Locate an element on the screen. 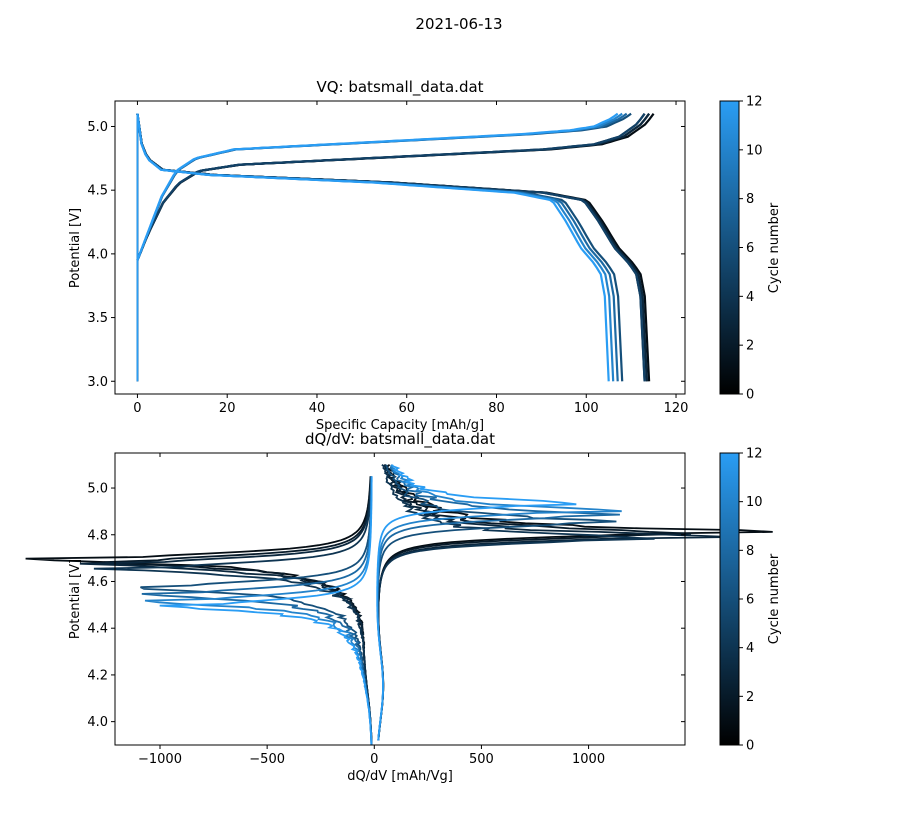  dqdv-y-tick-label: 5.0 is located at coordinates (97, 489).